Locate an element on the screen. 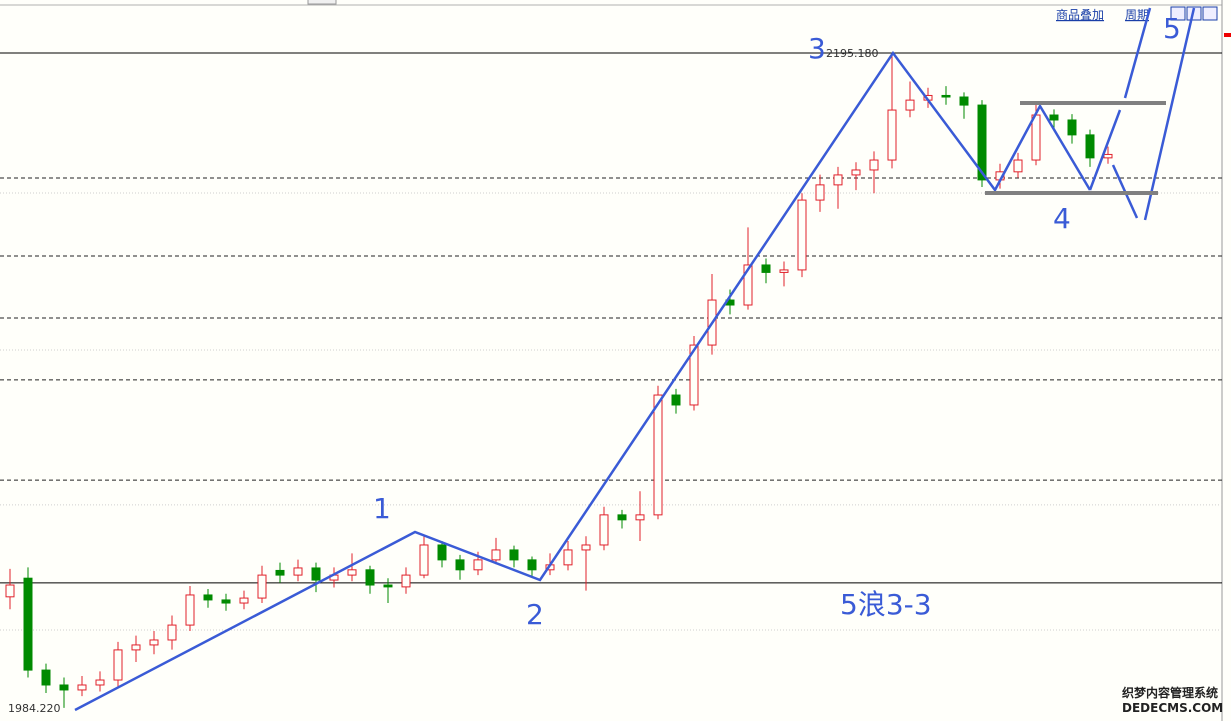 This screenshot has height=721, width=1231. price-label: 1984.220 is located at coordinates (34, 708).